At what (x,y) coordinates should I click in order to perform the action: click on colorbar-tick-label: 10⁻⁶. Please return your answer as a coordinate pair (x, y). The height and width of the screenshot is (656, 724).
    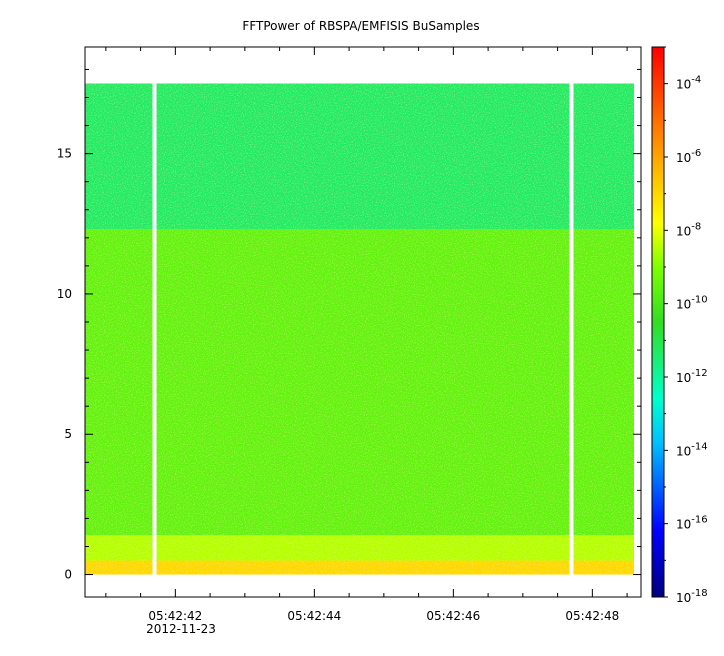
    Looking at the image, I should click on (688, 156).